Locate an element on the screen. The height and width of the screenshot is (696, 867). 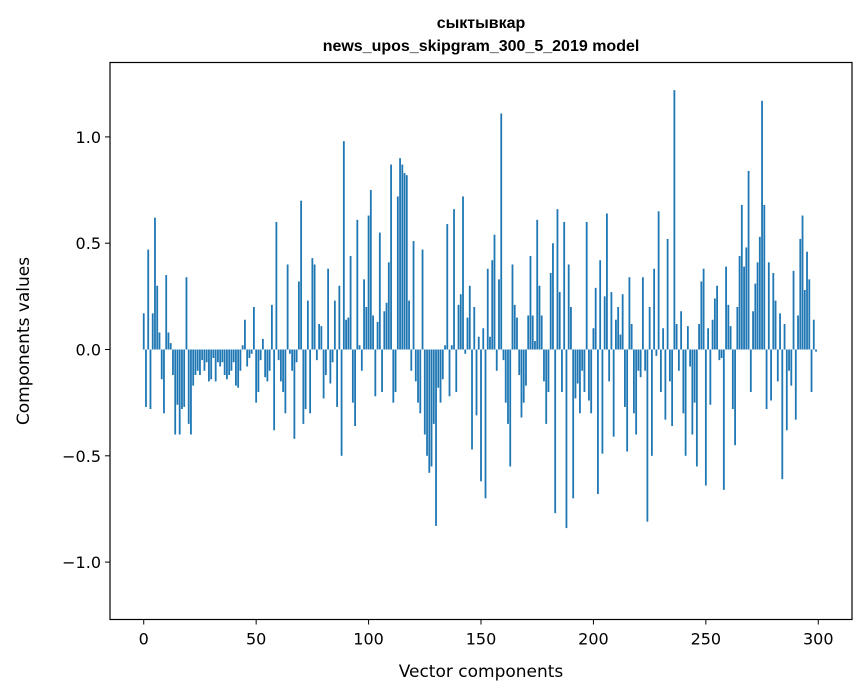
x-tick-label: 200 is located at coordinates (593, 639).